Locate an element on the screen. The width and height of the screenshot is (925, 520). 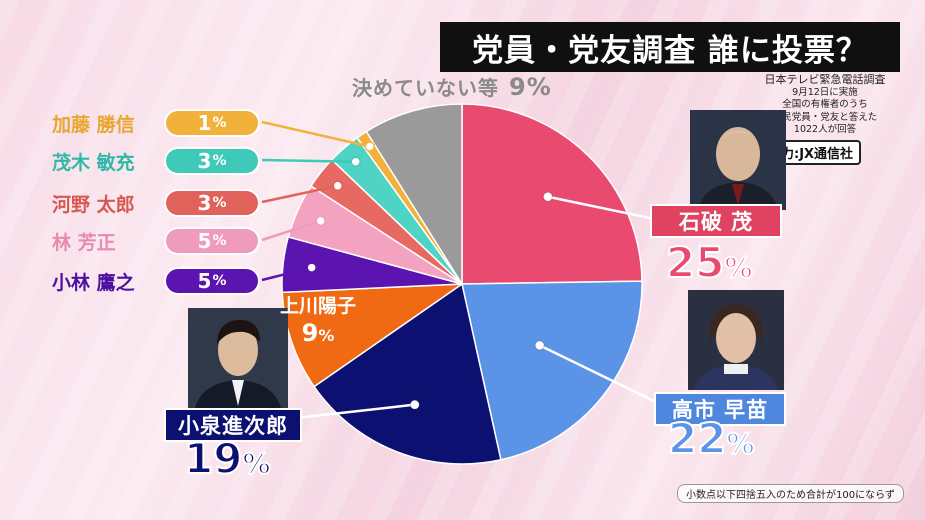
list-item-name: 小林 鷹之 is located at coordinates (93, 282).